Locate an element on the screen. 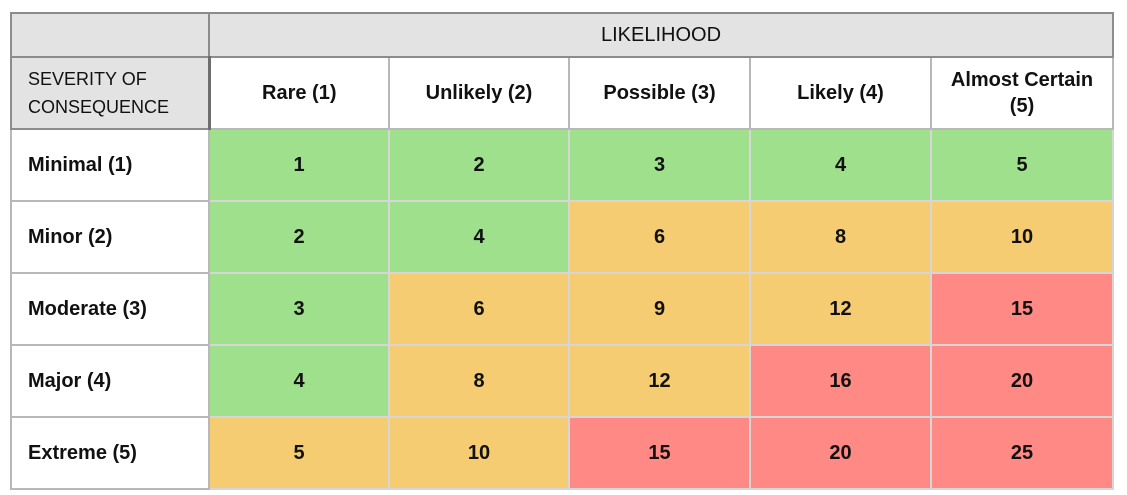  severity-row-header: Minimal (1) is located at coordinates (110, 165).